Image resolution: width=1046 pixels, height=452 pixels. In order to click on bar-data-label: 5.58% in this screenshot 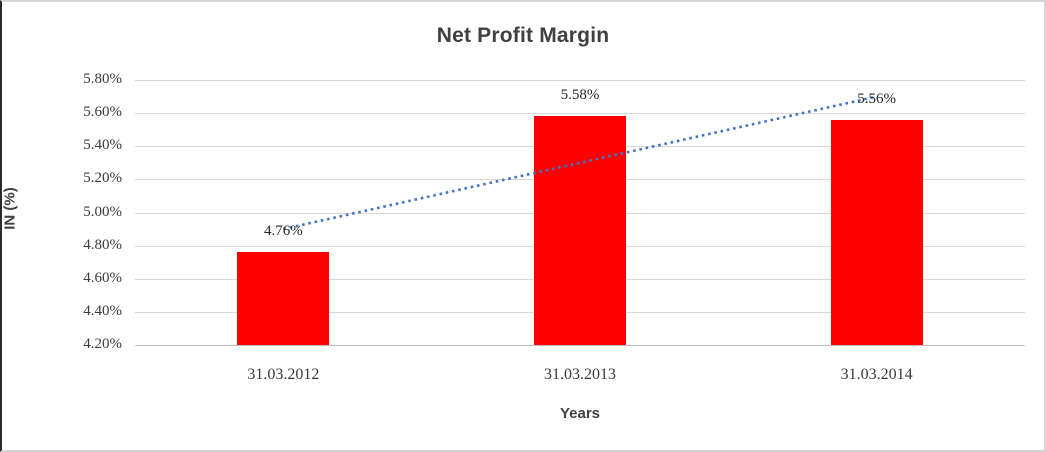, I will do `click(580, 95)`.